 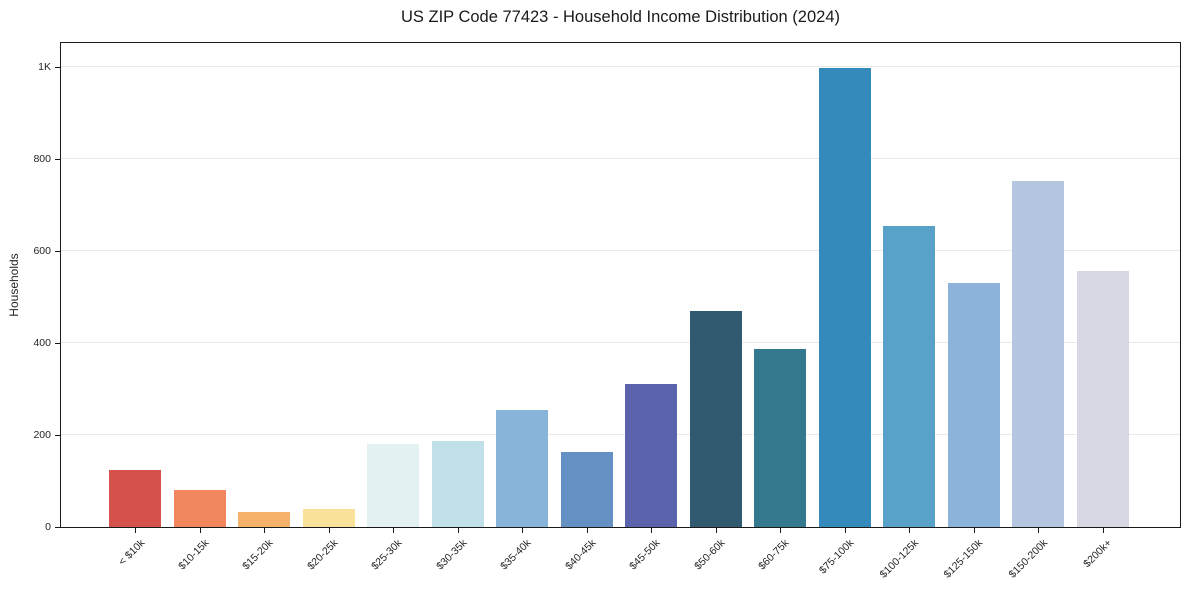 What do you see at coordinates (716, 530) in the screenshot?
I see `x-tick-mark-$50-60k` at bounding box center [716, 530].